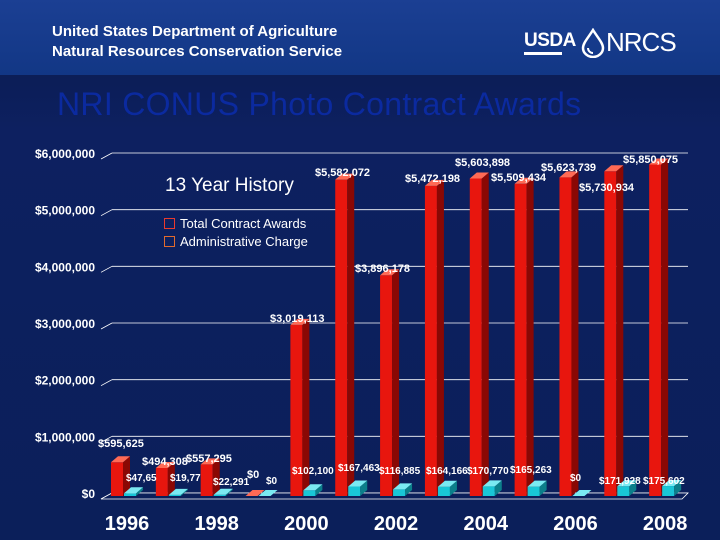 This screenshot has height=540, width=720. I want to click on legend-swatch-admin, so click(169, 241).